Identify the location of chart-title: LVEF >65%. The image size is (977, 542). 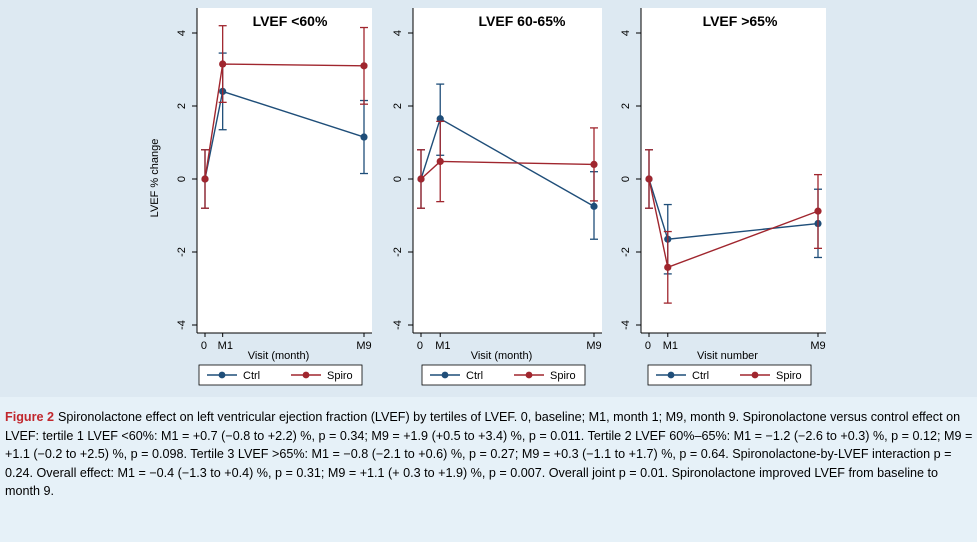
(740, 21).